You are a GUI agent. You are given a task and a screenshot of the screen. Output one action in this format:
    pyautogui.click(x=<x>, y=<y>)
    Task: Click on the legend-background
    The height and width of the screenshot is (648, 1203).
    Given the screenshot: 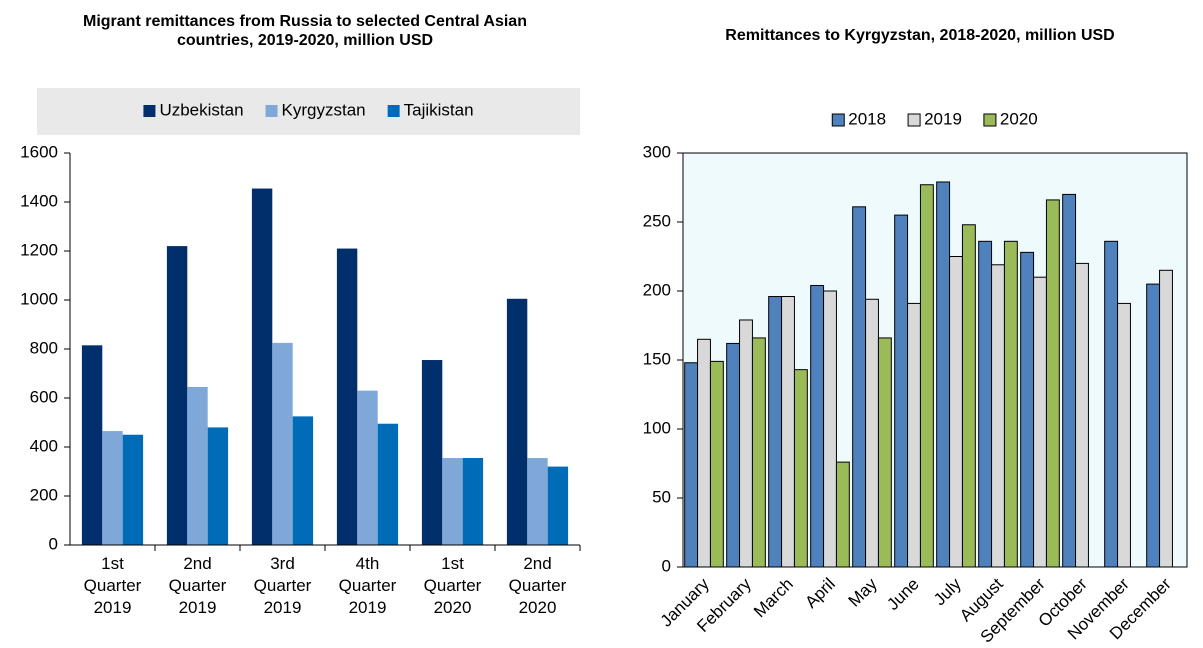 What is the action you would take?
    pyautogui.click(x=308, y=111)
    